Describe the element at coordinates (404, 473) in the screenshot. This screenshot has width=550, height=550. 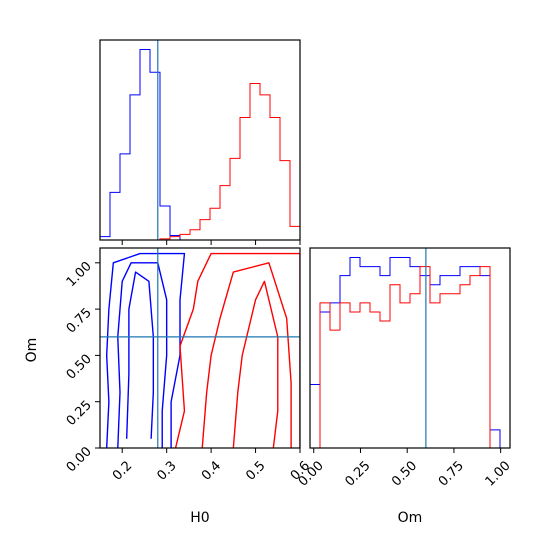
I see `hist-Om-x-tick-label-2: 0.50` at that location.